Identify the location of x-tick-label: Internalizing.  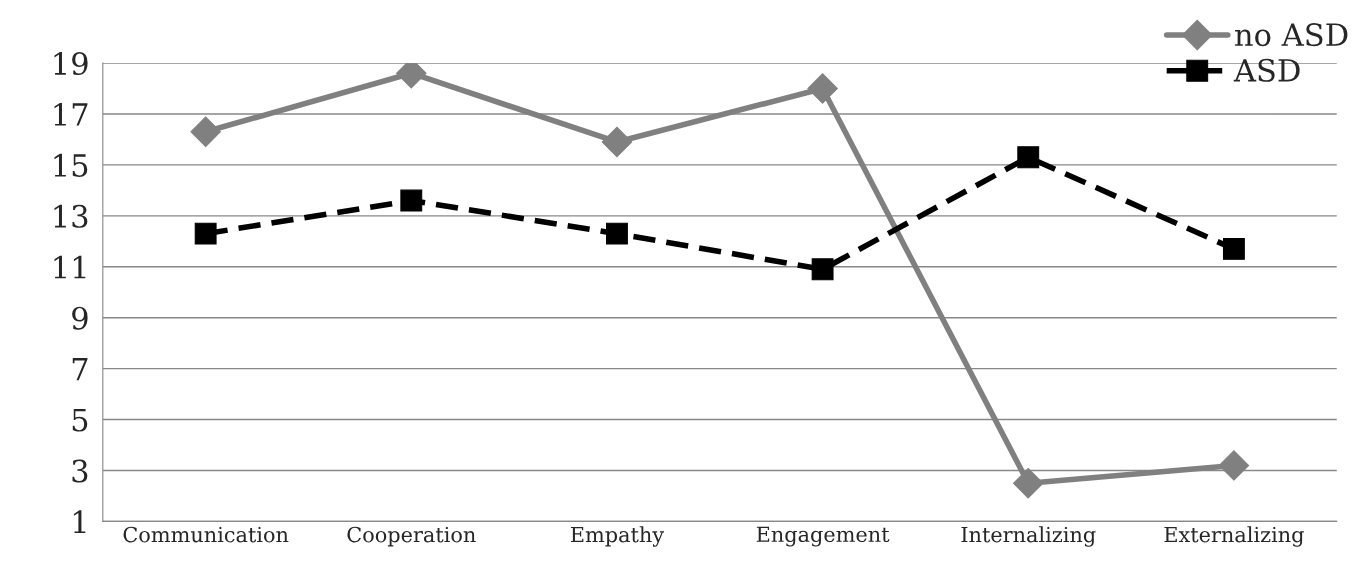
(1028, 536).